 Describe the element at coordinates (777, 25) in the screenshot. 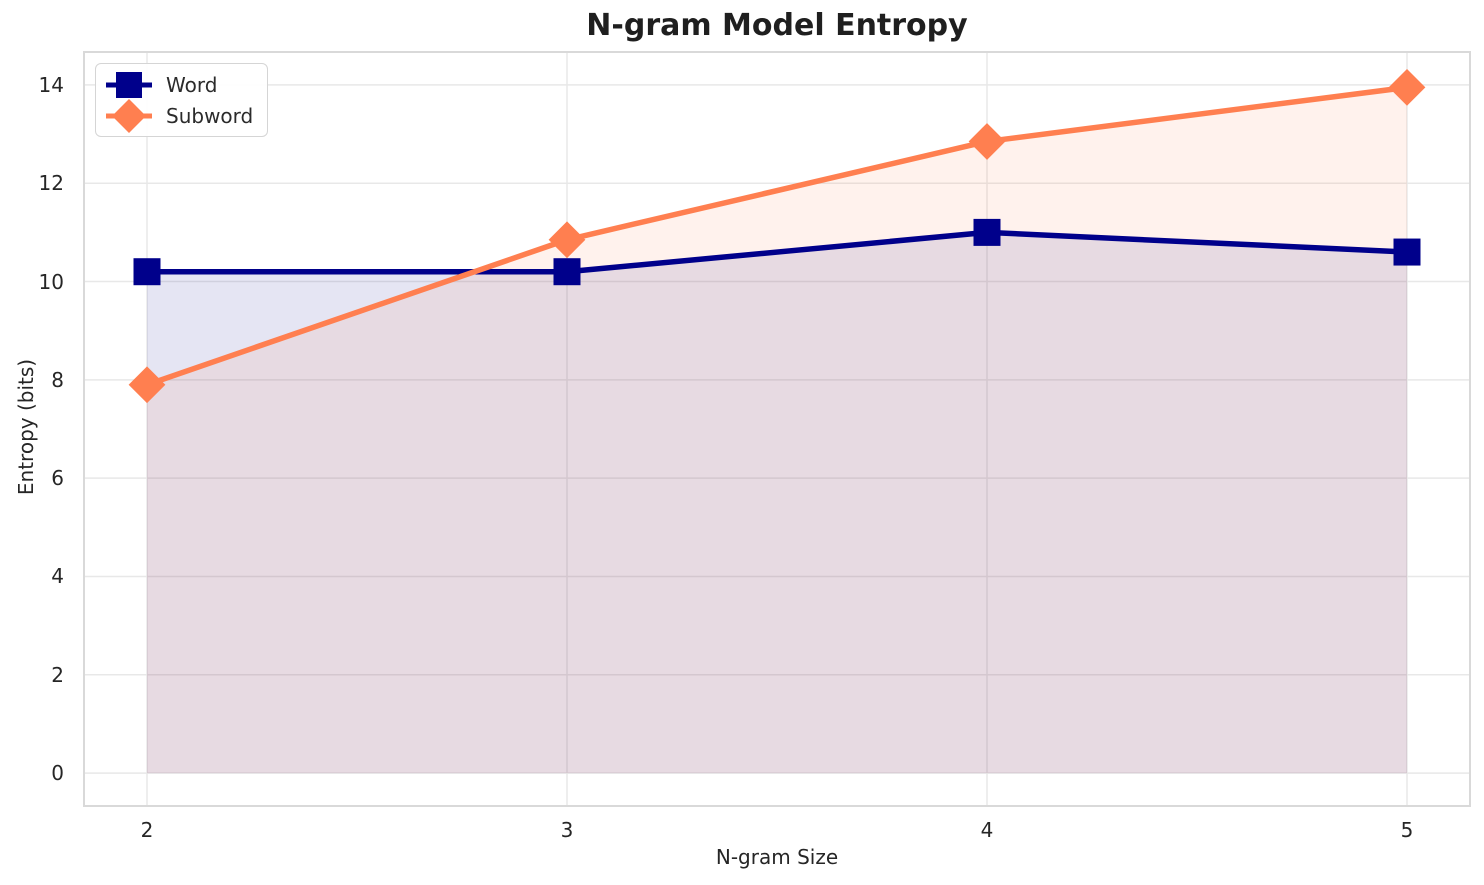

I see `chart-title: N-gram Model Entropy` at that location.